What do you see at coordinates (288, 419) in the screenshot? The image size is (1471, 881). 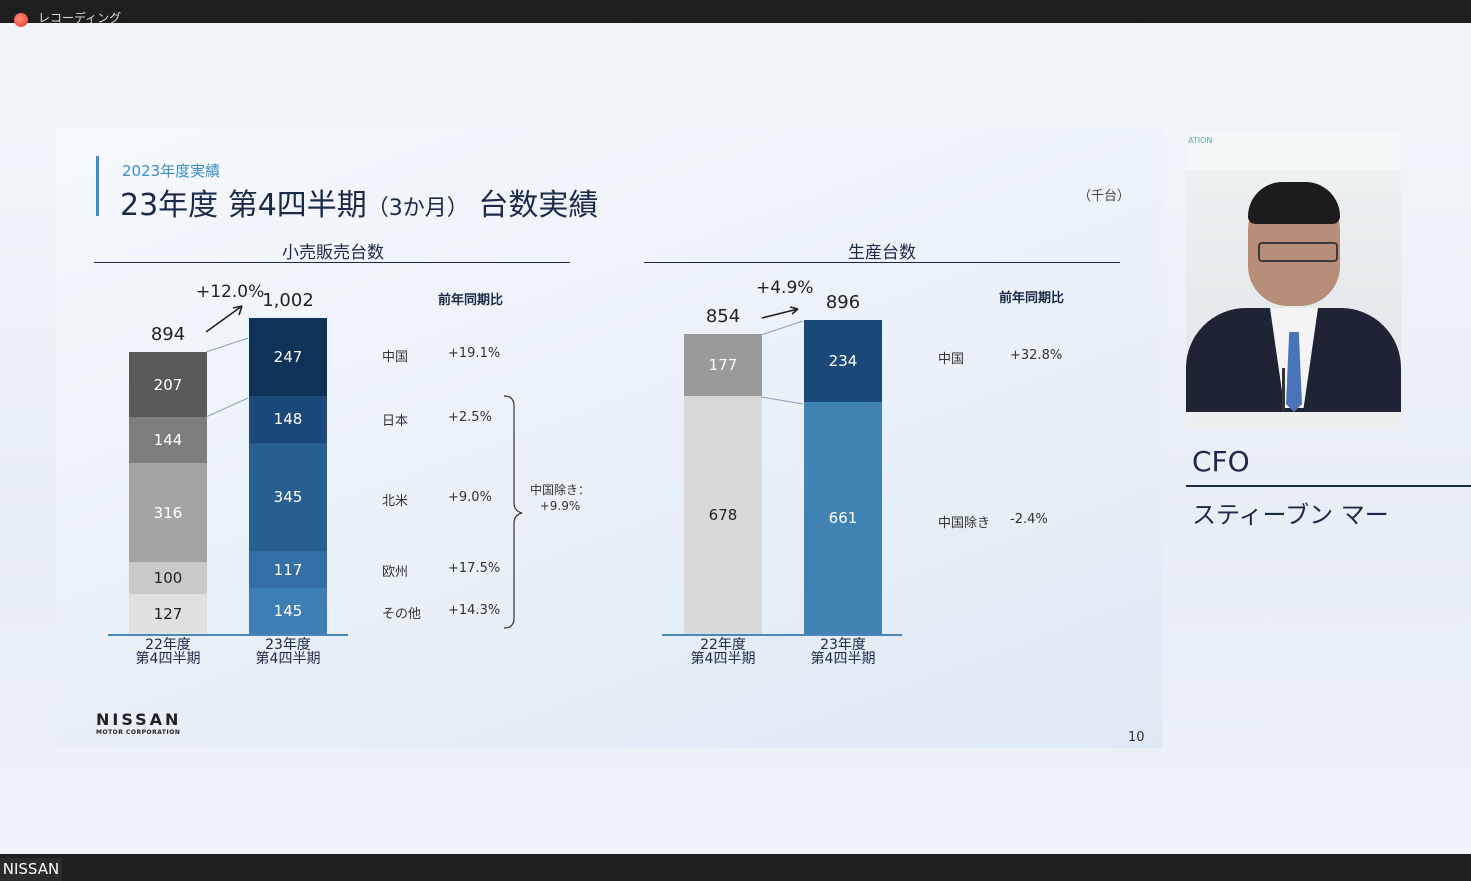 I see `bar-segment: 148` at bounding box center [288, 419].